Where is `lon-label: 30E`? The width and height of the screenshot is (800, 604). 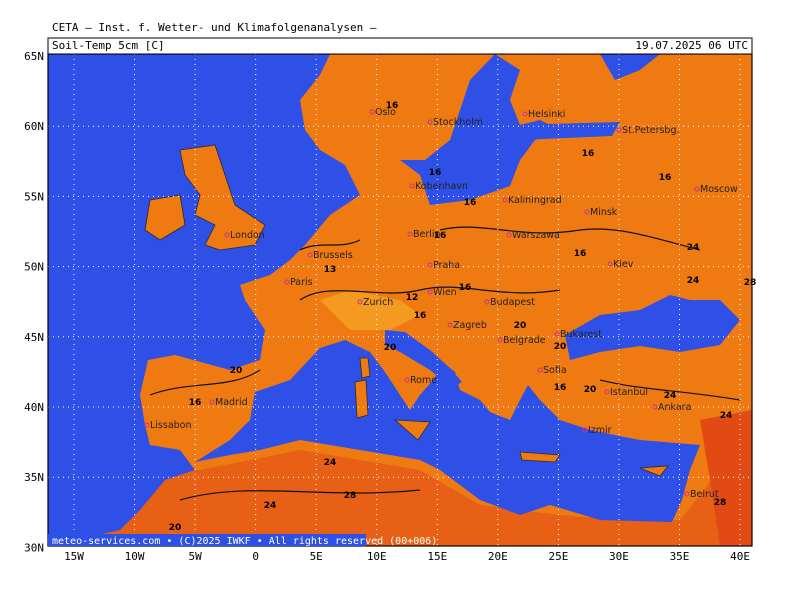
lon-label: 30E is located at coordinates (619, 556).